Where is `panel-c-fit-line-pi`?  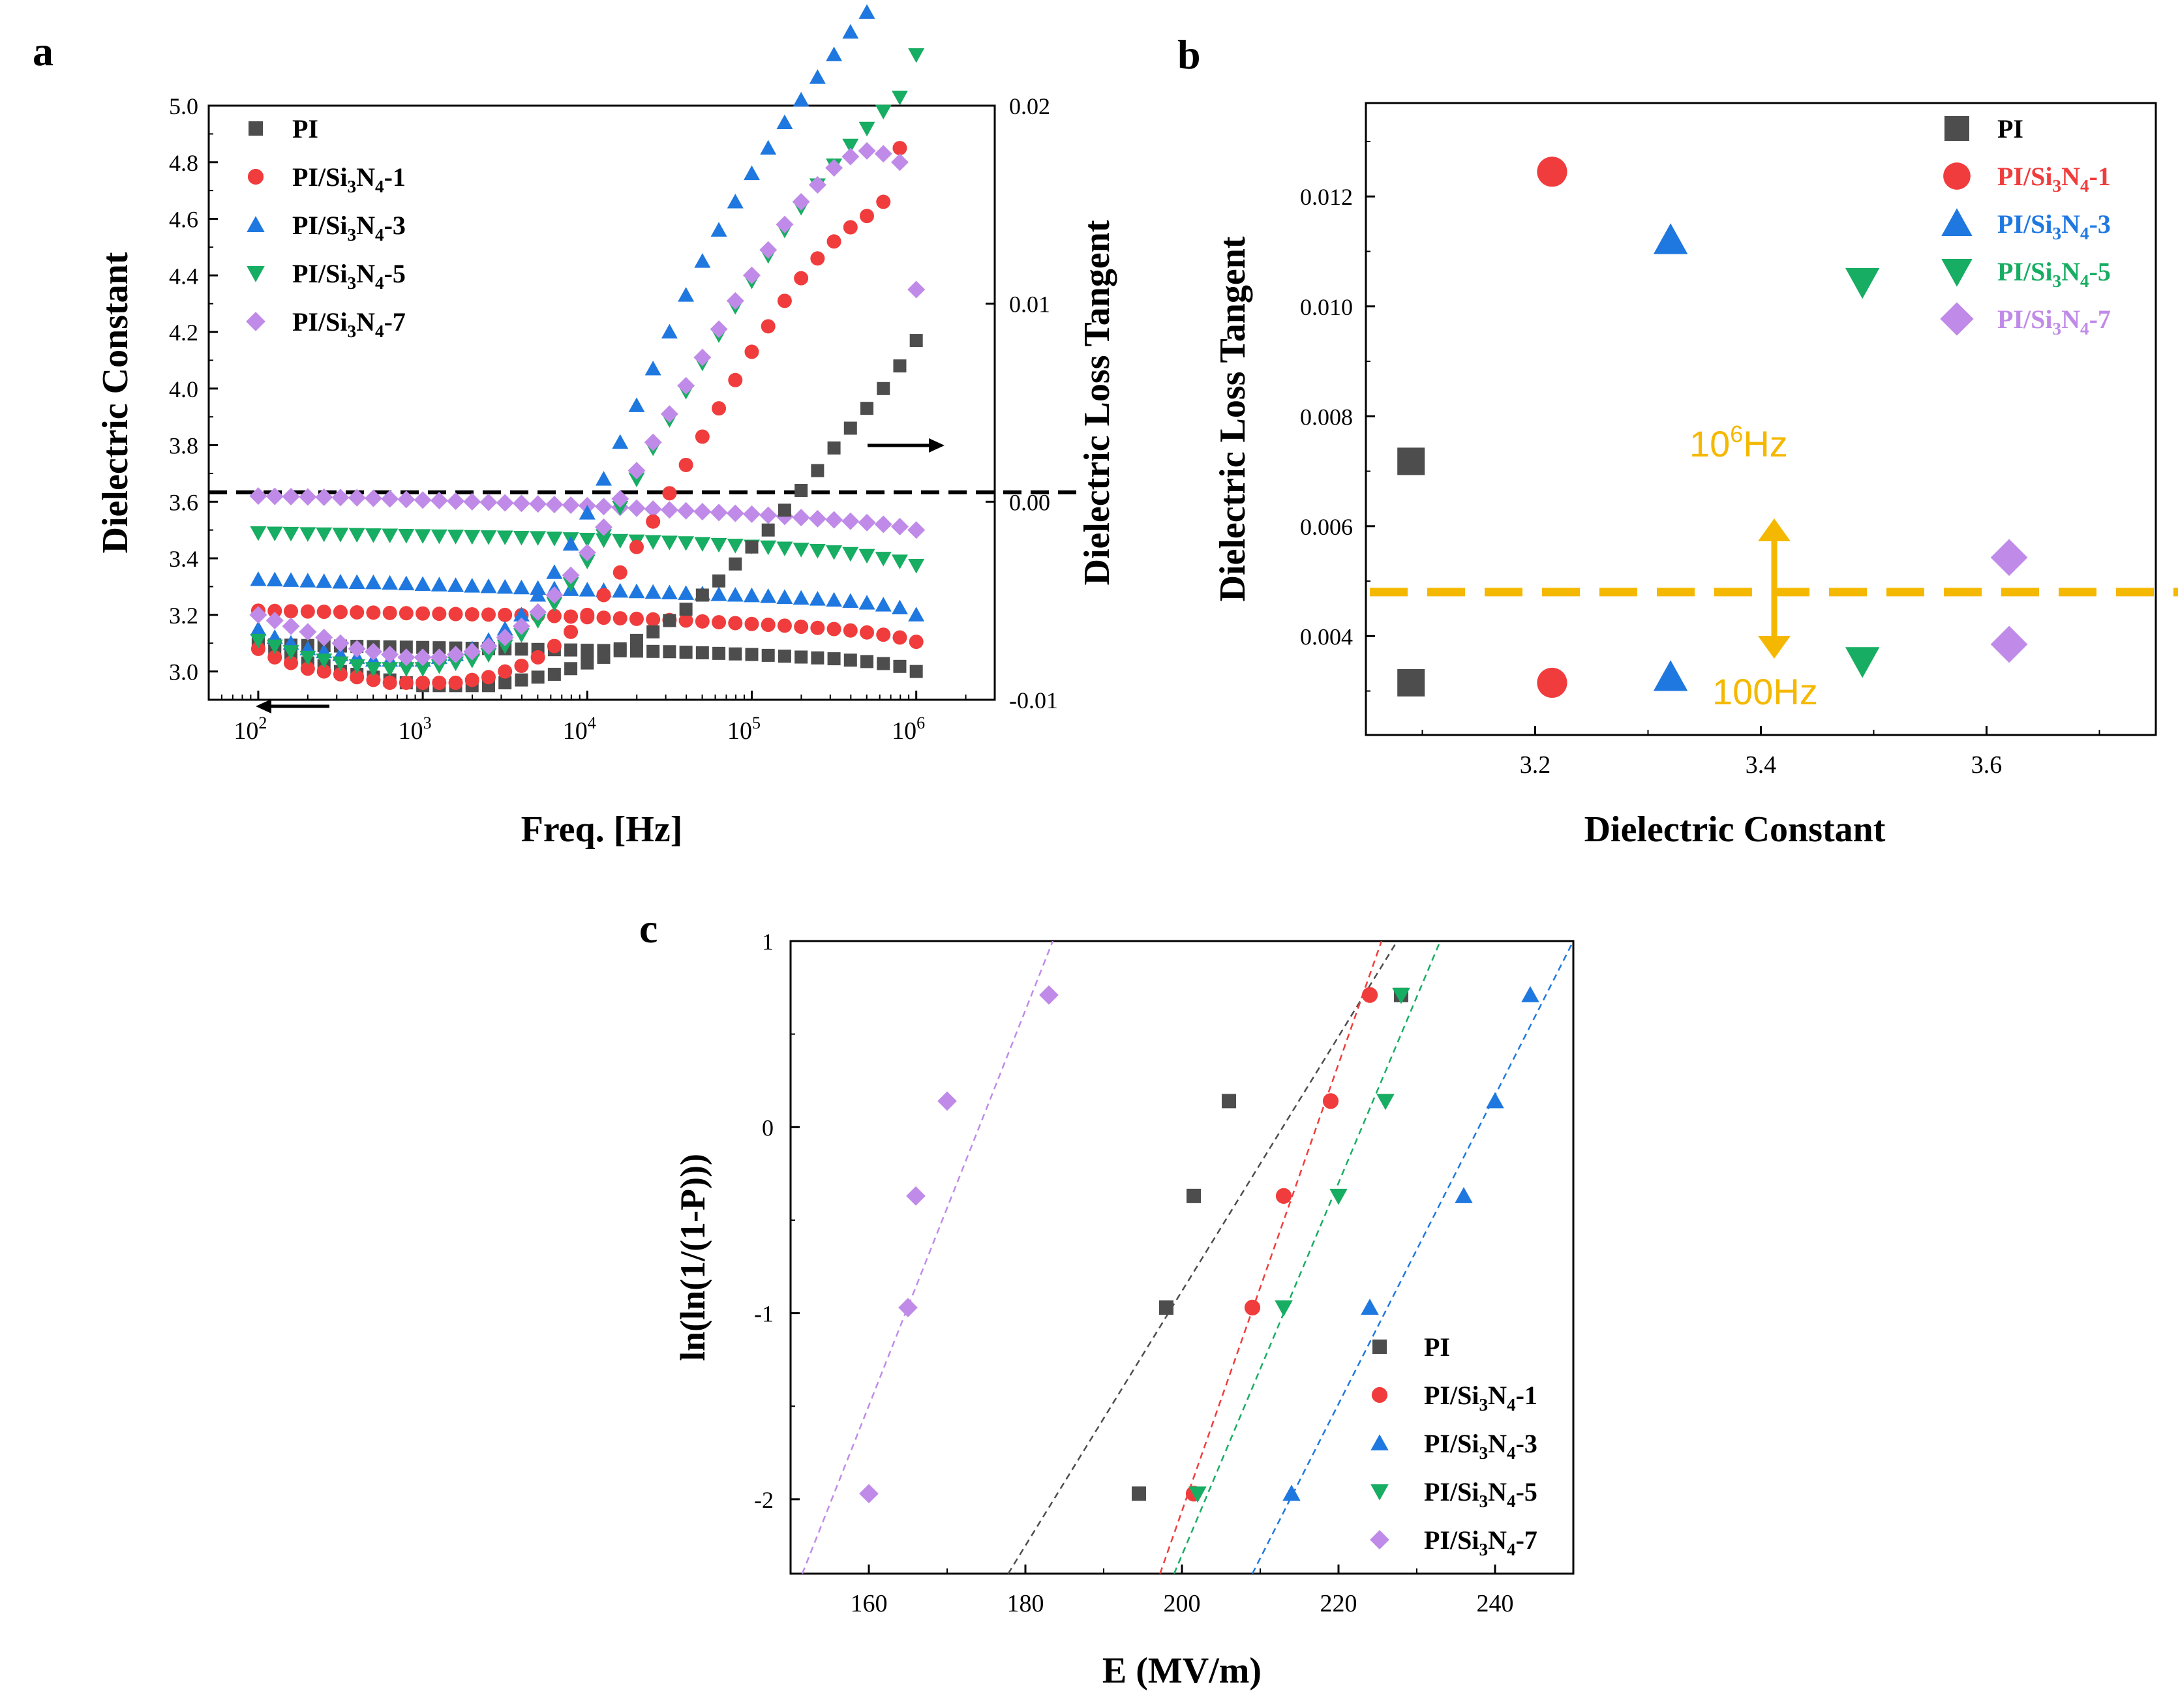
panel-c-fit-line-pi is located at coordinates (1203, 1257).